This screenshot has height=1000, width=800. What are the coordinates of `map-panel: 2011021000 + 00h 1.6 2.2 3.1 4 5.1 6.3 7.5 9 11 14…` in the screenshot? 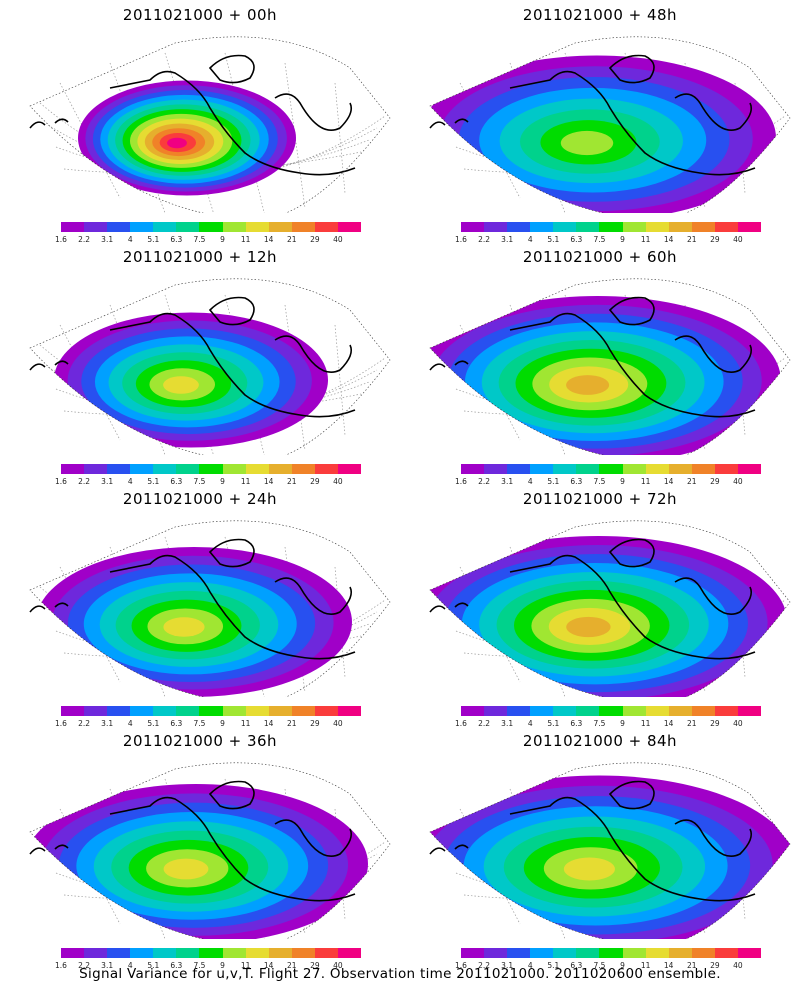 It's located at (200, 122).